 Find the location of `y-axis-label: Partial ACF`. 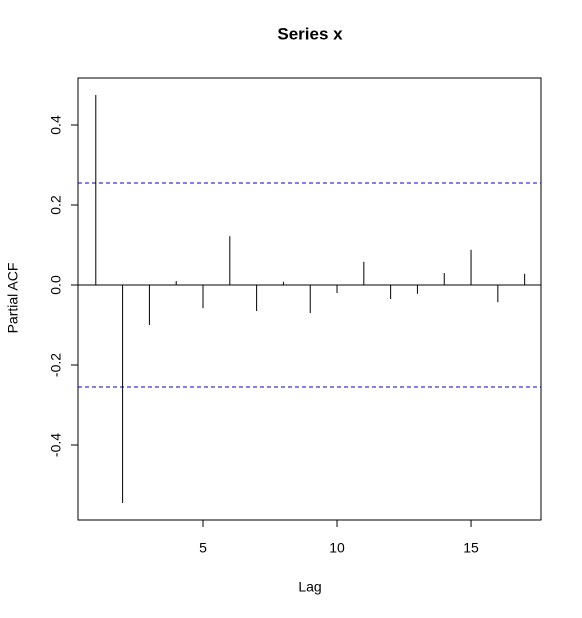

y-axis-label: Partial ACF is located at coordinates (13, 298).